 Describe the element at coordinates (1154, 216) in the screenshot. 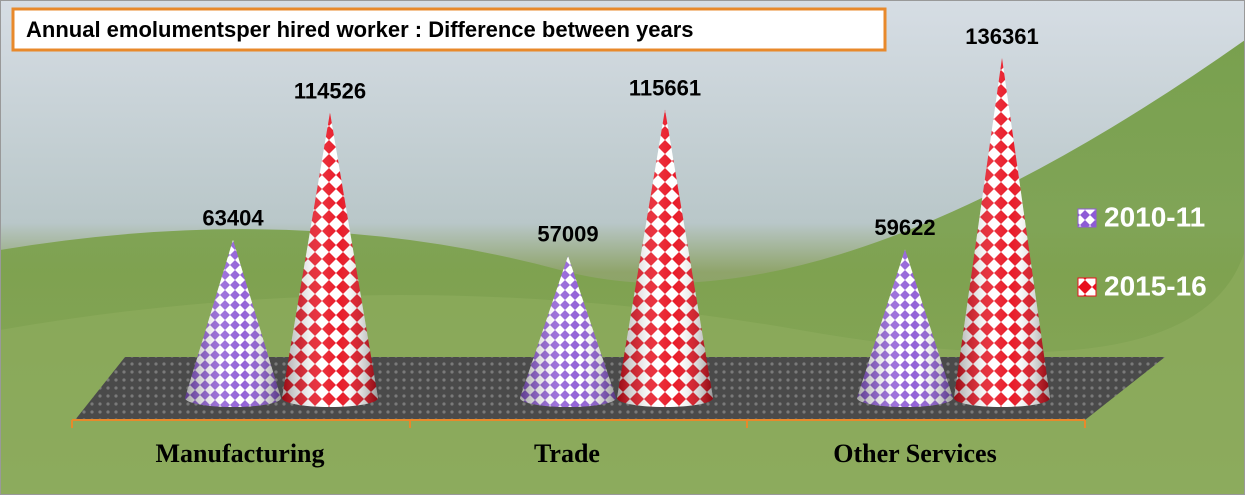

I see `legend-label: 2010-11` at that location.